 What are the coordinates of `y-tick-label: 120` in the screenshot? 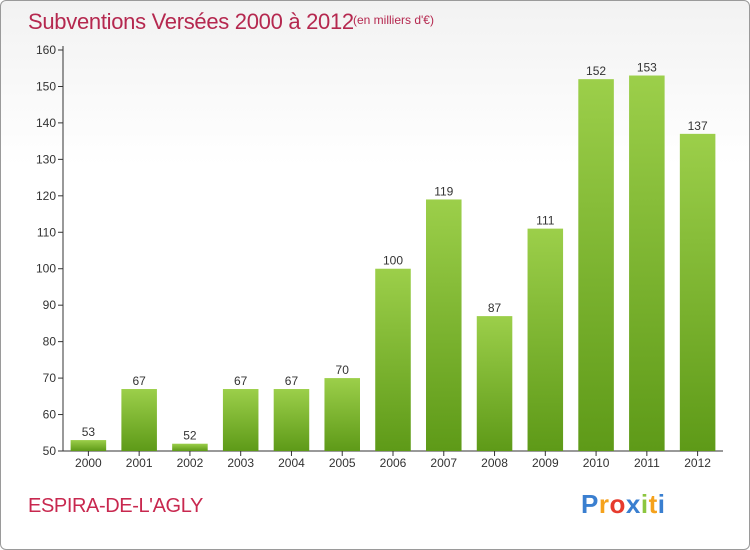 It's located at (46, 196).